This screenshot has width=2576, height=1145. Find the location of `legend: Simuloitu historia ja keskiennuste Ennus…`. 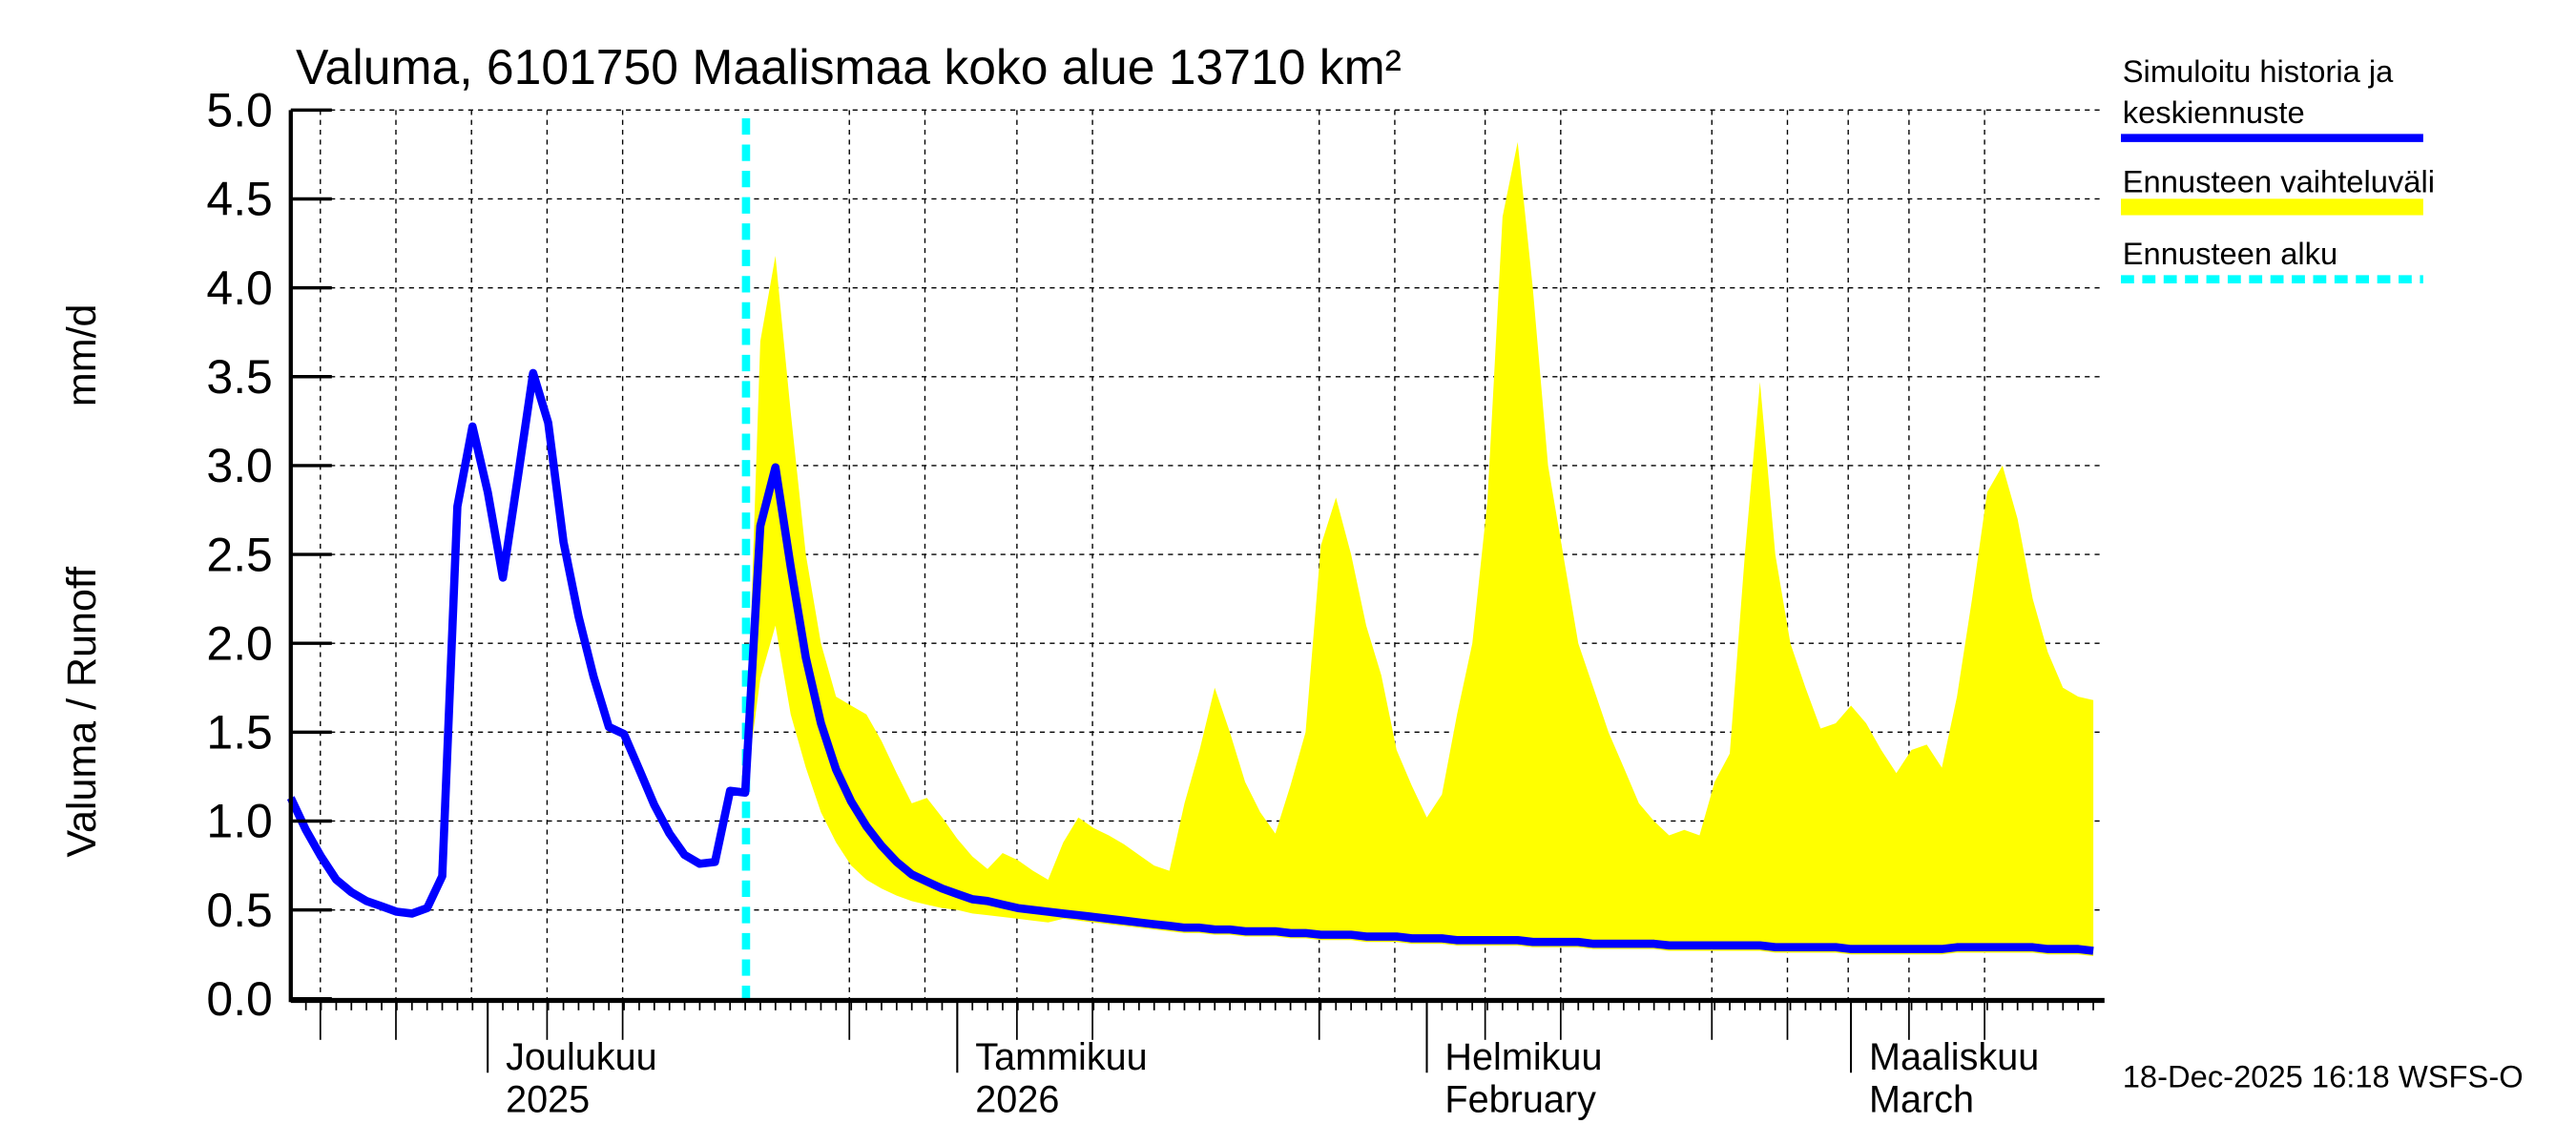

legend: Simuloitu historia ja keskiennuste Ennus… is located at coordinates (2278, 168).